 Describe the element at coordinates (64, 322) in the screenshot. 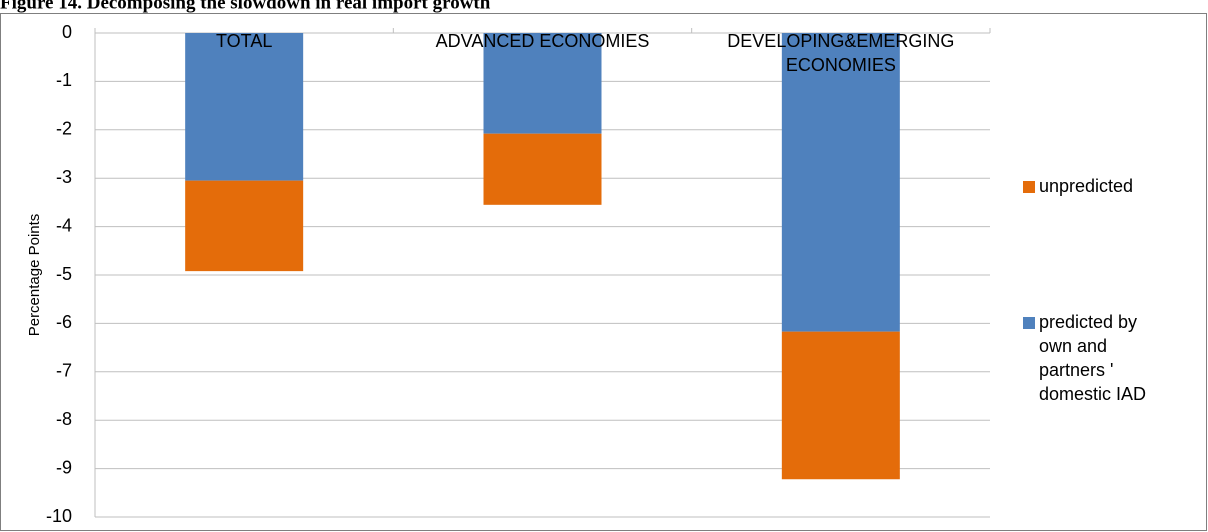

I see `y-tick-label: -6` at that location.